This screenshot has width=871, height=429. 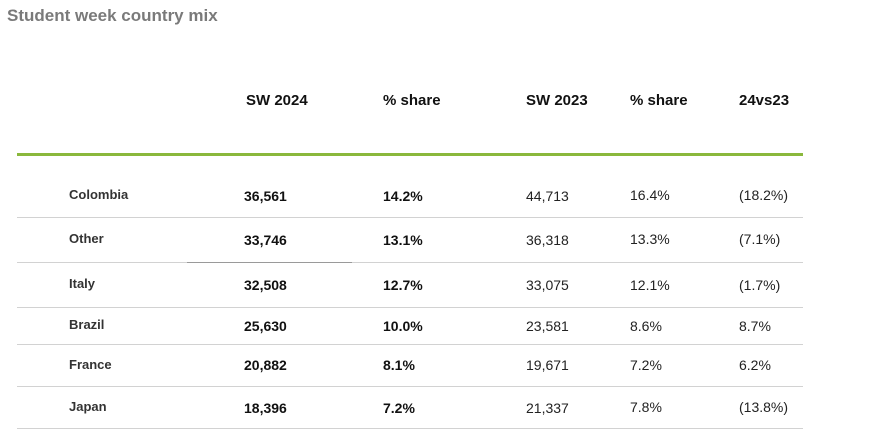 What do you see at coordinates (265, 285) in the screenshot?
I see `sw2024-value: 32,508` at bounding box center [265, 285].